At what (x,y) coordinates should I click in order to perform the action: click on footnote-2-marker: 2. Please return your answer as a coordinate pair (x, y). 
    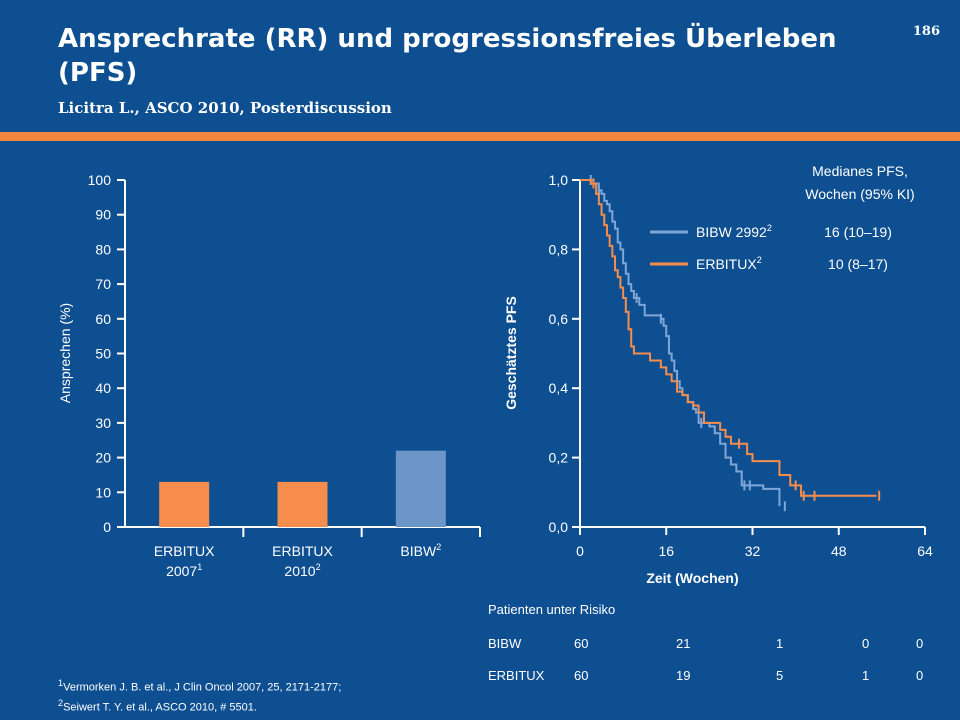
    Looking at the image, I should click on (61, 702).